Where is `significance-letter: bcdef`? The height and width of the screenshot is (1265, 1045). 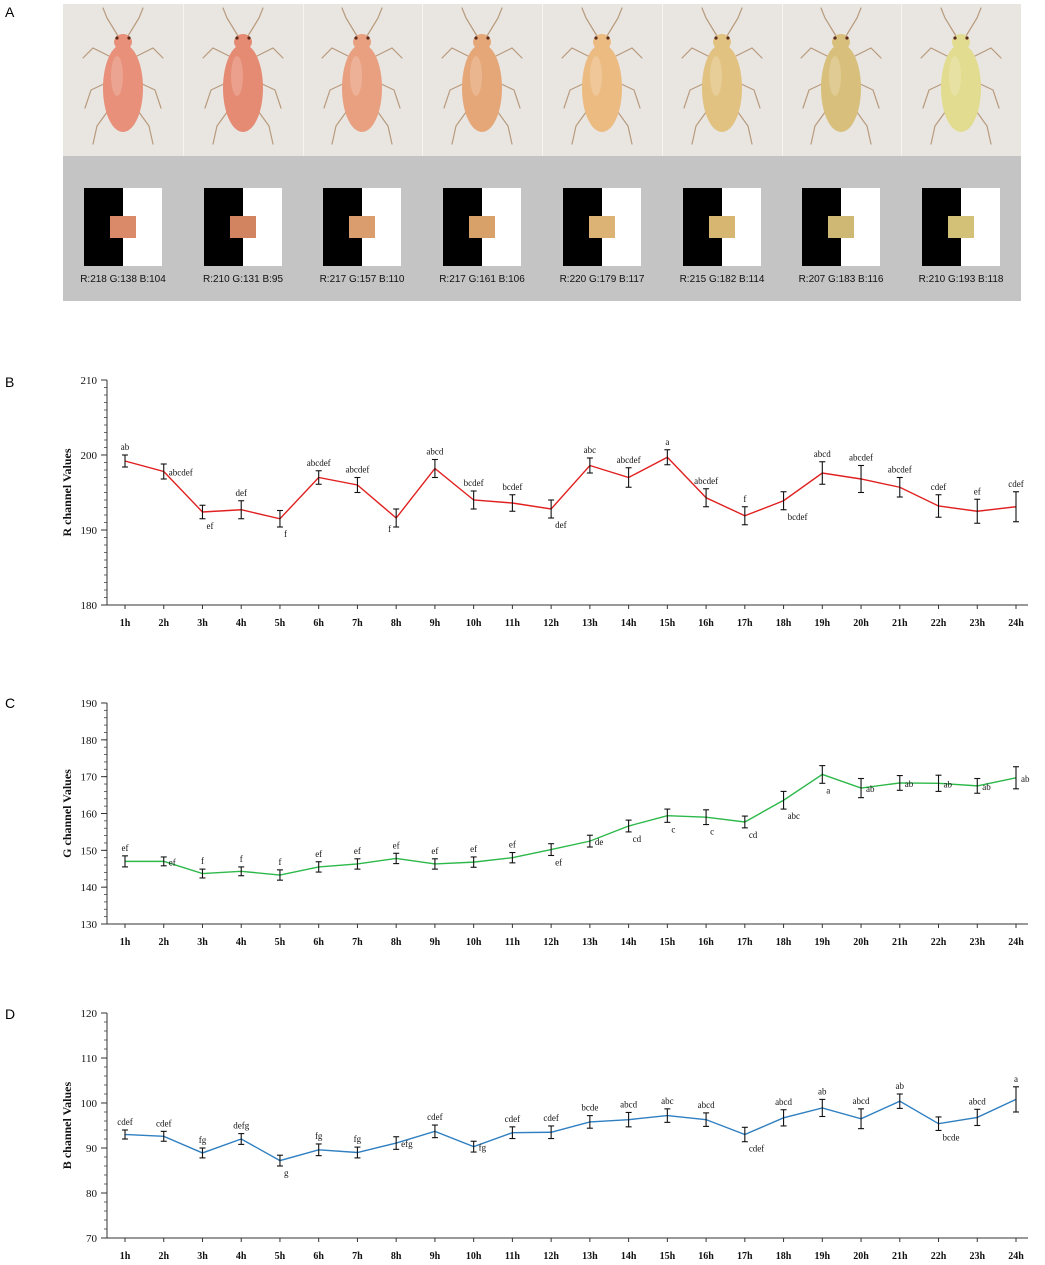 significance-letter: bcdef is located at coordinates (512, 487).